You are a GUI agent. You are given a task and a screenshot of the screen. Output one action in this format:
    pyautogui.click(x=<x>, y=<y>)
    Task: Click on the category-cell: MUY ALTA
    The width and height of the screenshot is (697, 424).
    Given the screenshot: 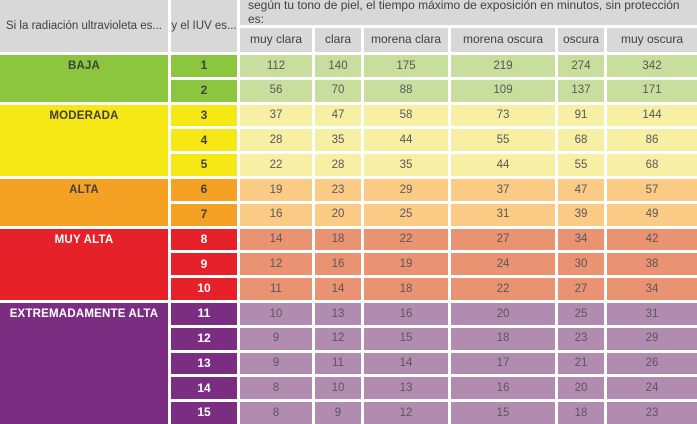 What is the action you would take?
    pyautogui.click(x=84, y=264)
    